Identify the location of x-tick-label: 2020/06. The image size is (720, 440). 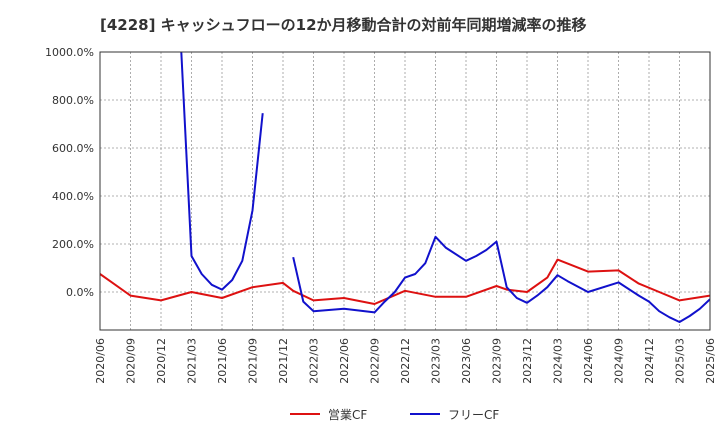
(100, 361).